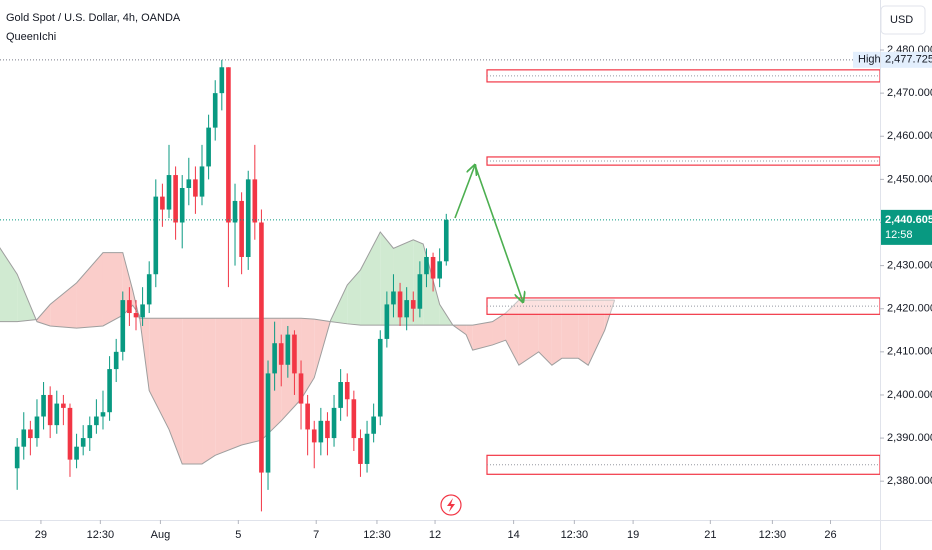  Describe the element at coordinates (909, 266) in the screenshot. I see `y-tick-label: 2,430.000` at that location.